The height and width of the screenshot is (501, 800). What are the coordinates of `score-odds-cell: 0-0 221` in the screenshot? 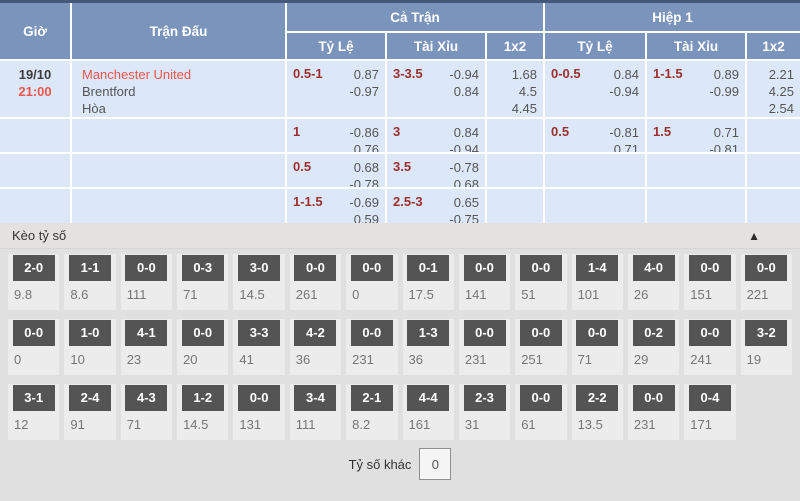 It's located at (766, 282).